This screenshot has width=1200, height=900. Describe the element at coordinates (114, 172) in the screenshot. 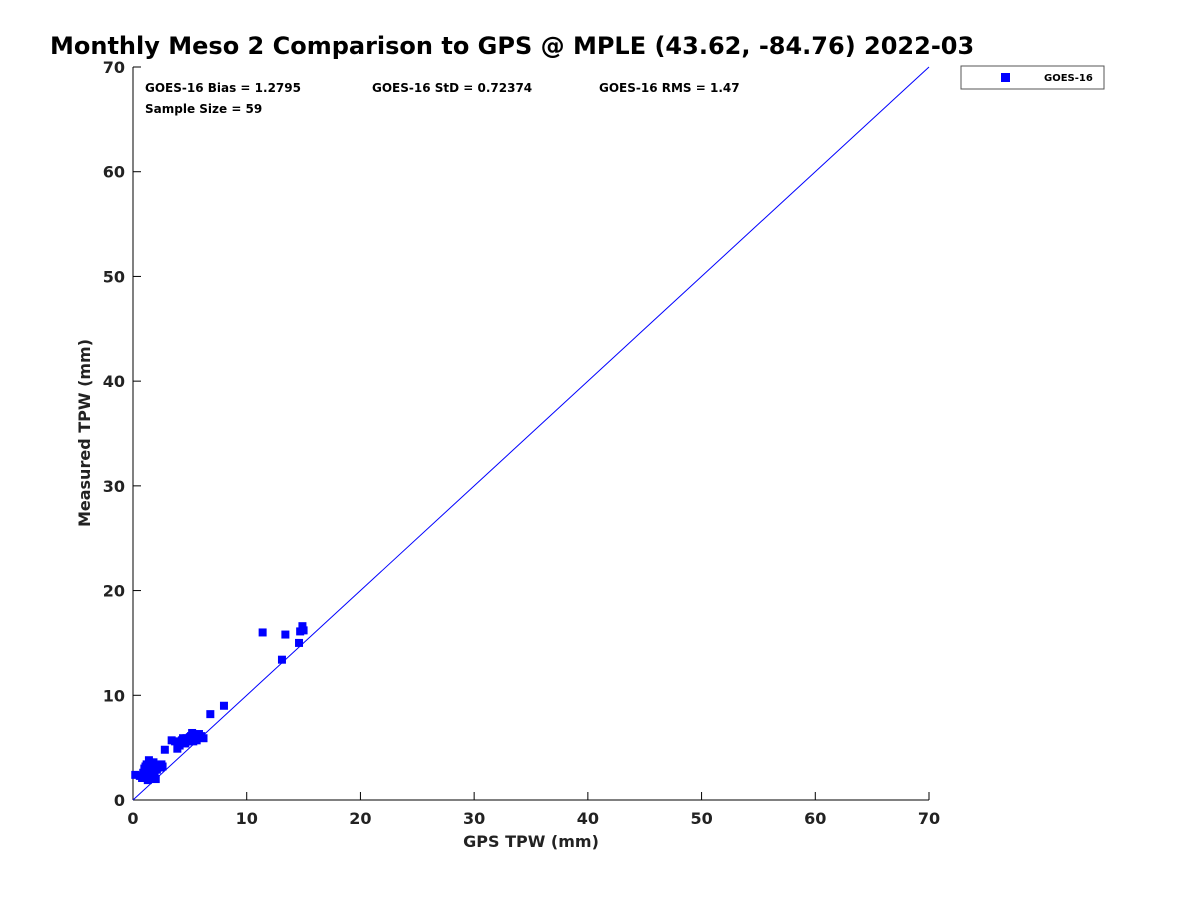

I see `y-tick-label: 60` at that location.